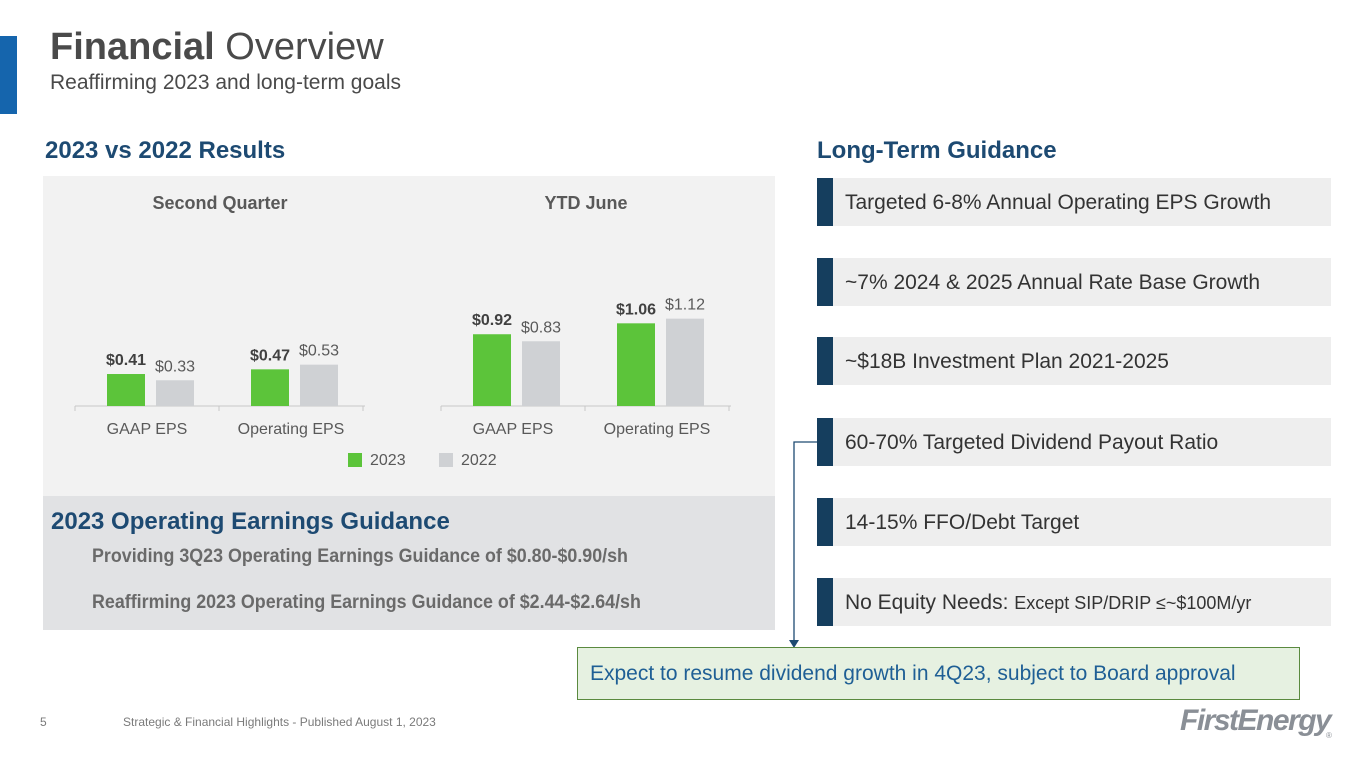 The height and width of the screenshot is (768, 1365). I want to click on connector-arrow-icon, so click(794, 644).